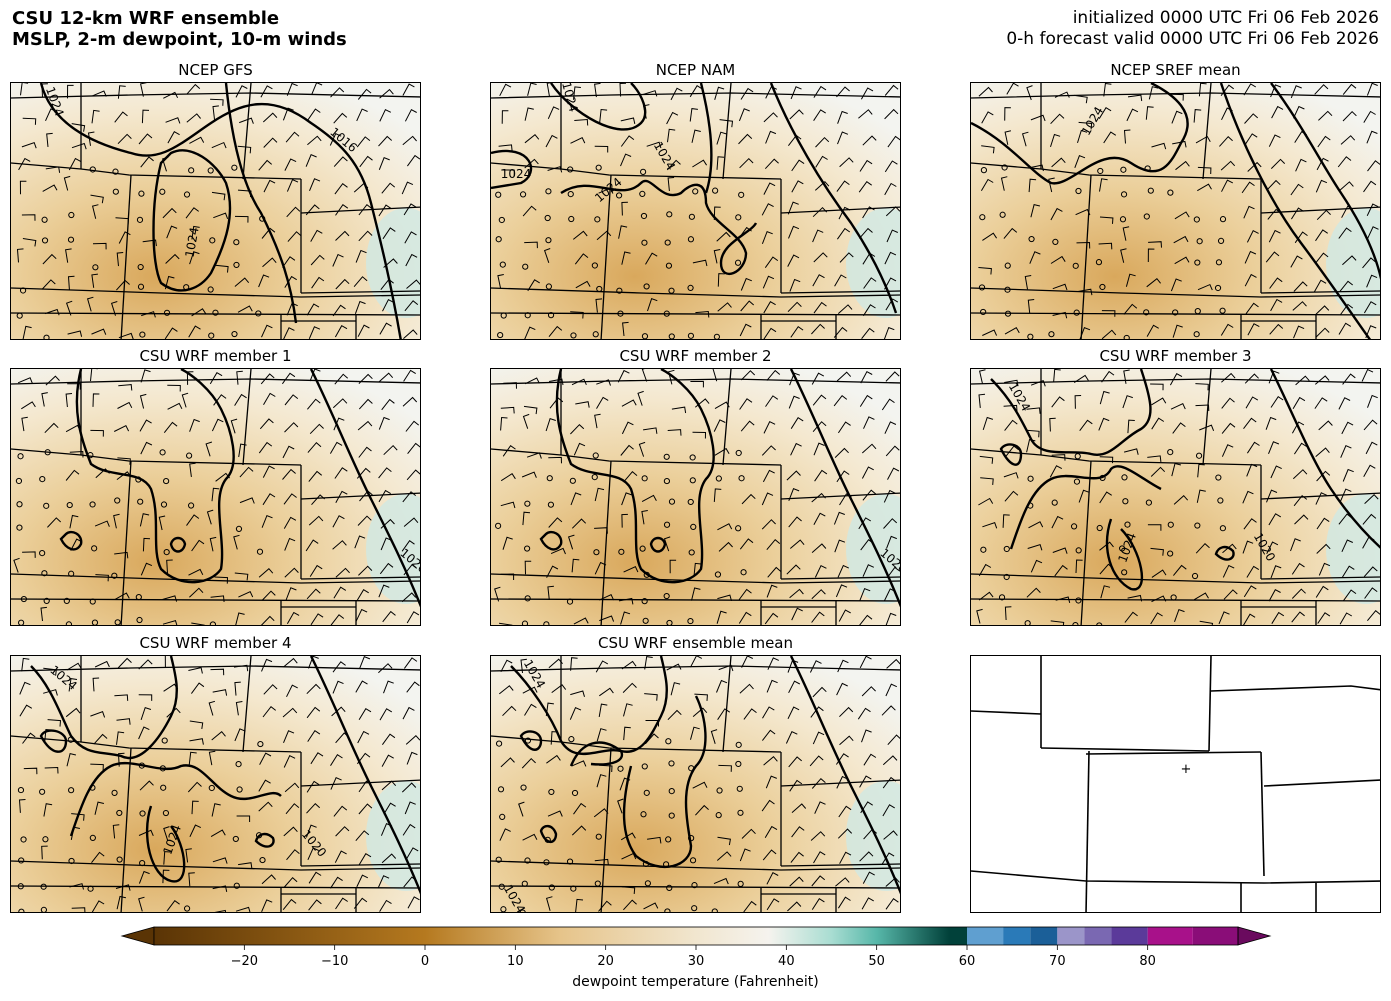 This screenshot has width=1391, height=1001. What do you see at coordinates (215, 70) in the screenshot?
I see `panel-title-gfs: NCEP GFS` at bounding box center [215, 70].